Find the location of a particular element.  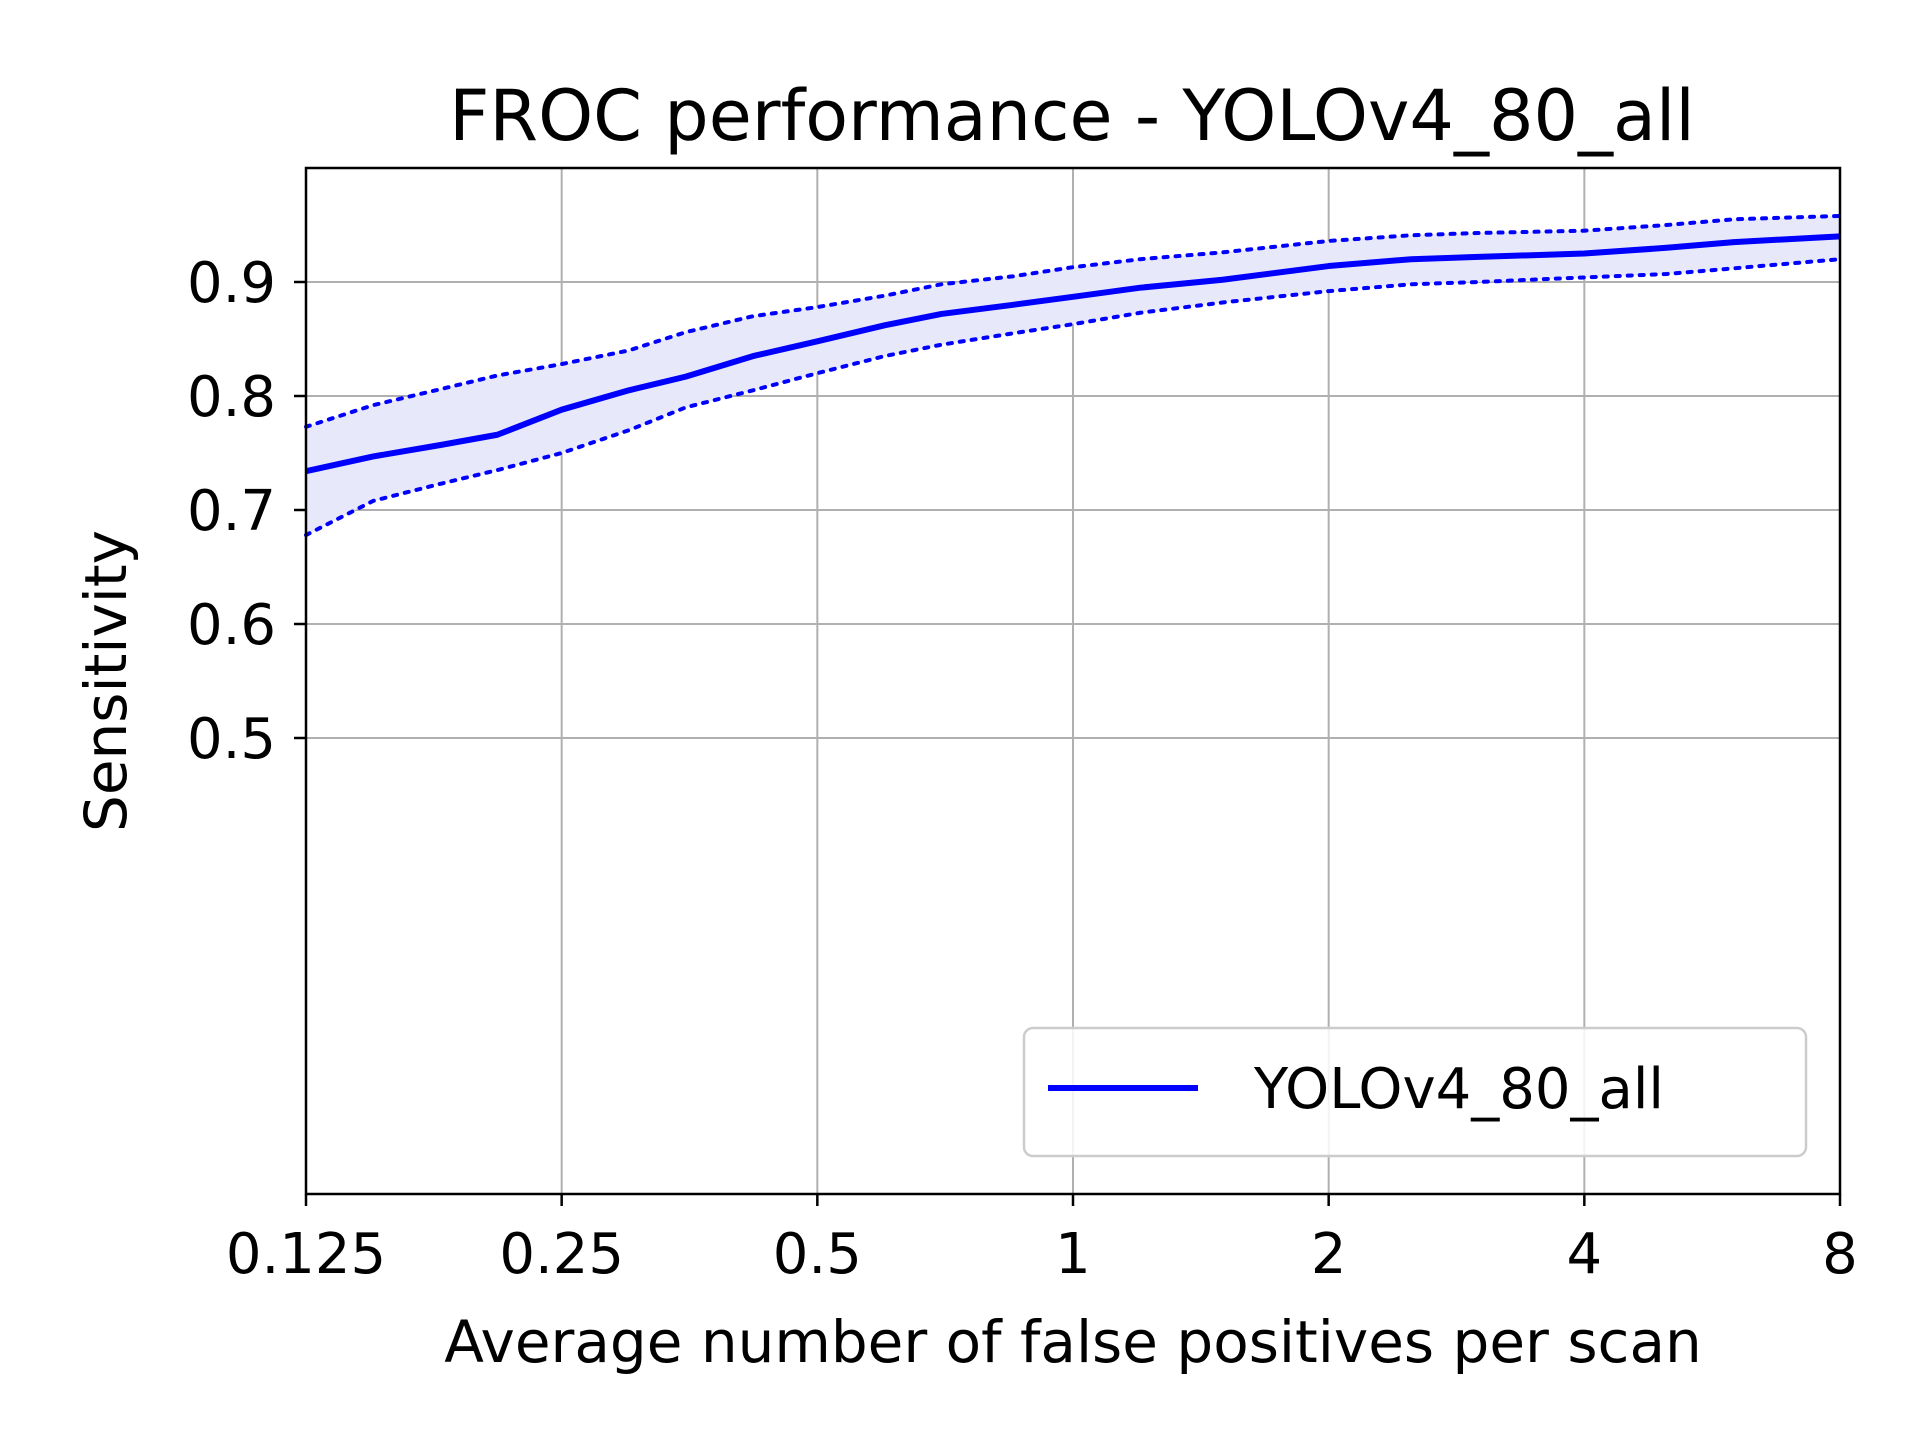

x-tick-label: 0.5 is located at coordinates (817, 1254).